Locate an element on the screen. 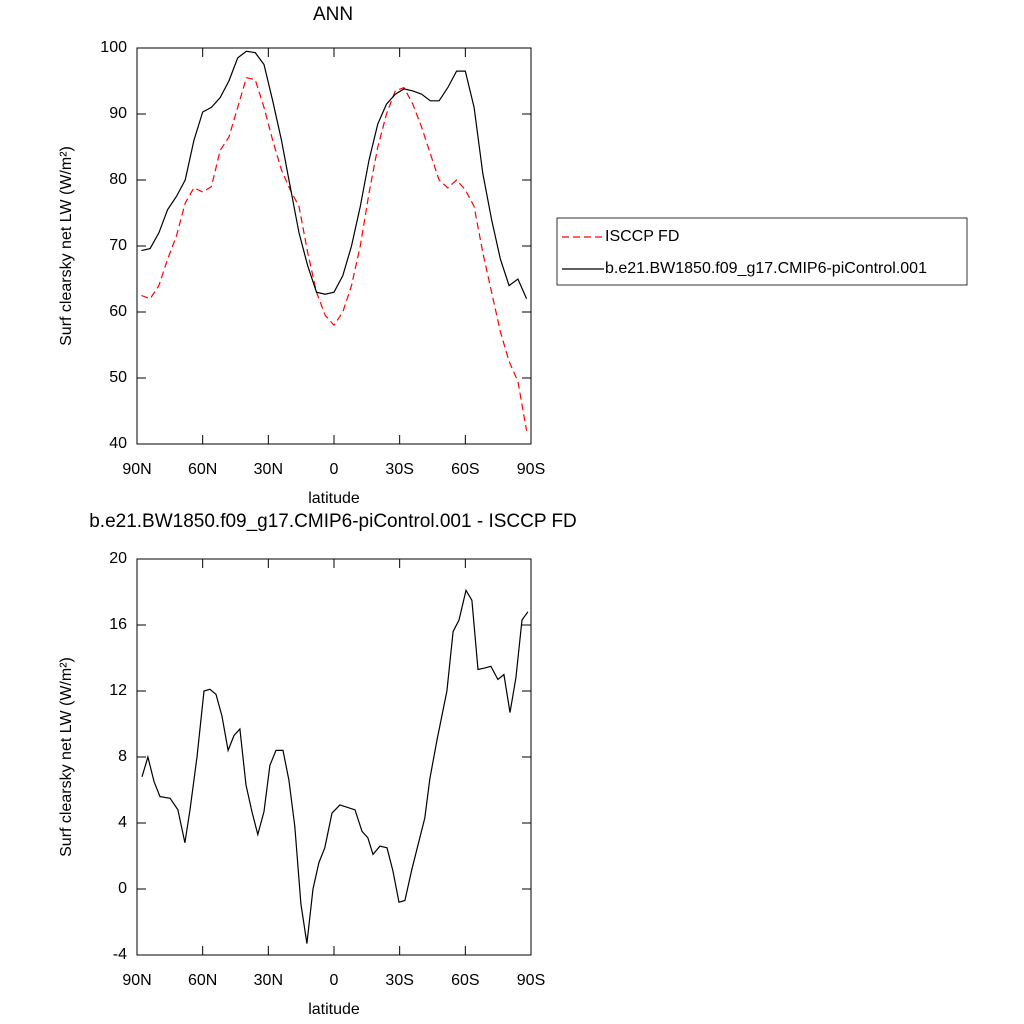 The image size is (1024, 1024). y-tick-label: 20 is located at coordinates (118, 558).